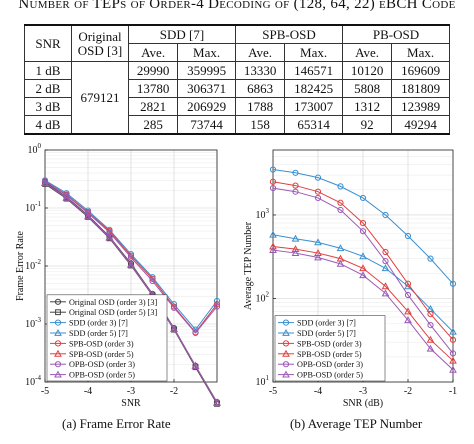 The image size is (474, 444). What do you see at coordinates (367, 106) in the screenshot?
I see `cell: 1312` at bounding box center [367, 106].